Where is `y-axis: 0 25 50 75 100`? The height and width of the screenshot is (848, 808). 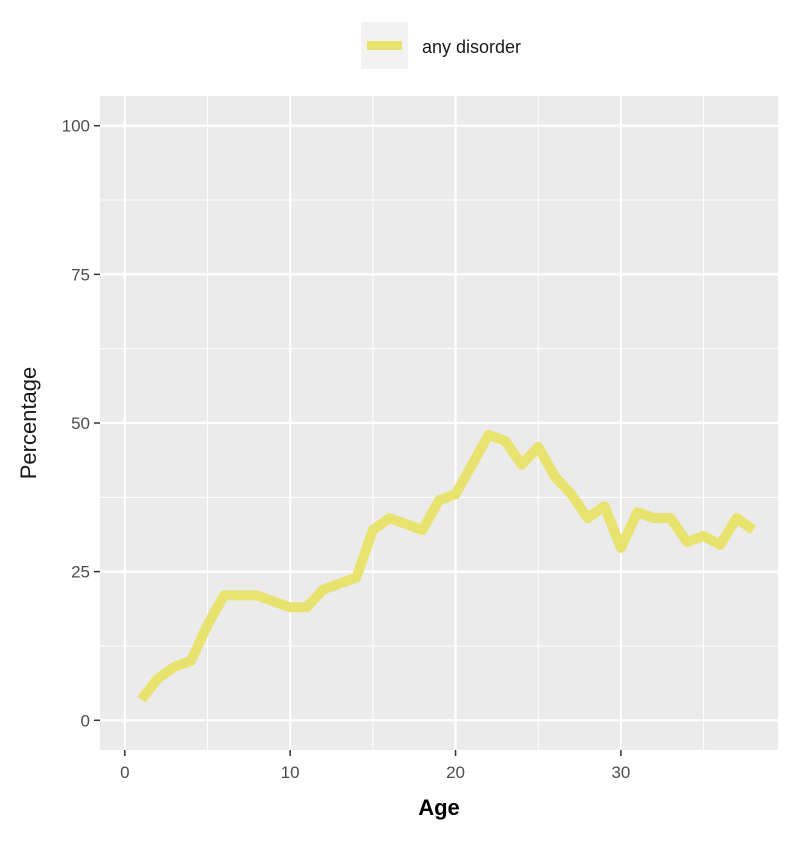 y-axis: 0 25 50 75 100 is located at coordinates (81, 423).